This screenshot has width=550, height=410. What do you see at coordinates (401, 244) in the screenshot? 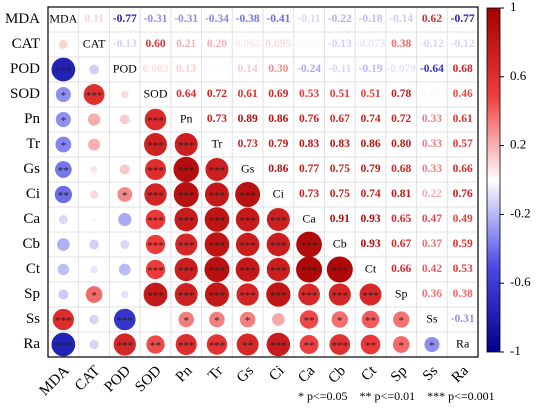
I see `correlation-label: 0.67` at bounding box center [401, 244].